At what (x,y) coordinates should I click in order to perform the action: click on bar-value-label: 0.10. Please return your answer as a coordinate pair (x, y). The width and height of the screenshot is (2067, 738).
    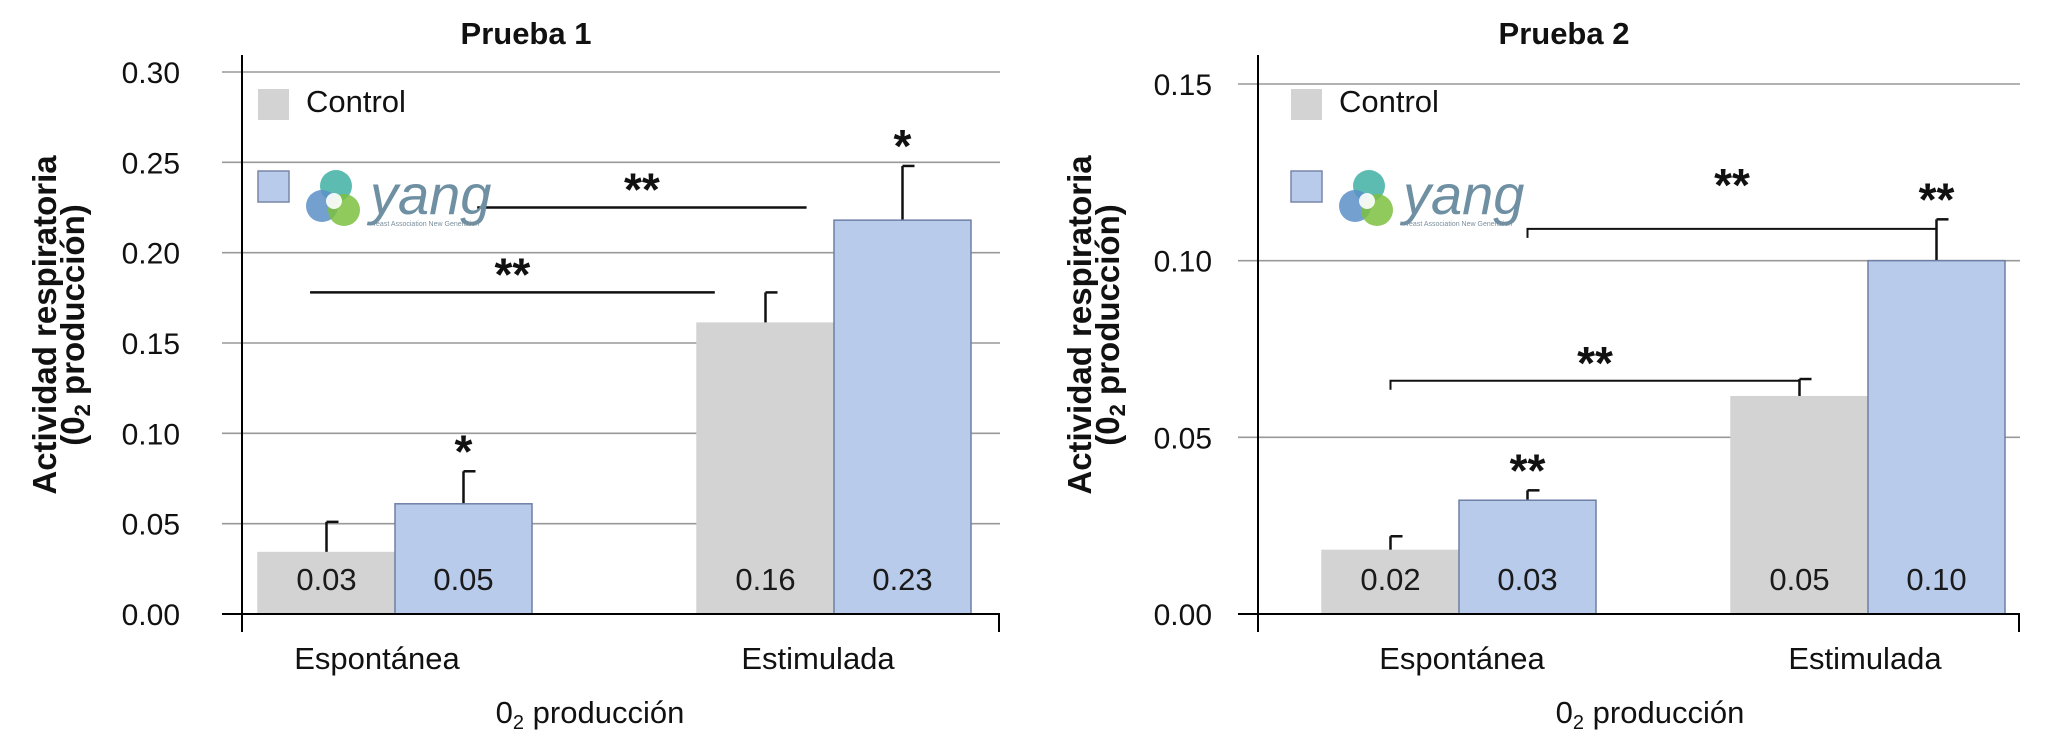
    Looking at the image, I should click on (1936, 579).